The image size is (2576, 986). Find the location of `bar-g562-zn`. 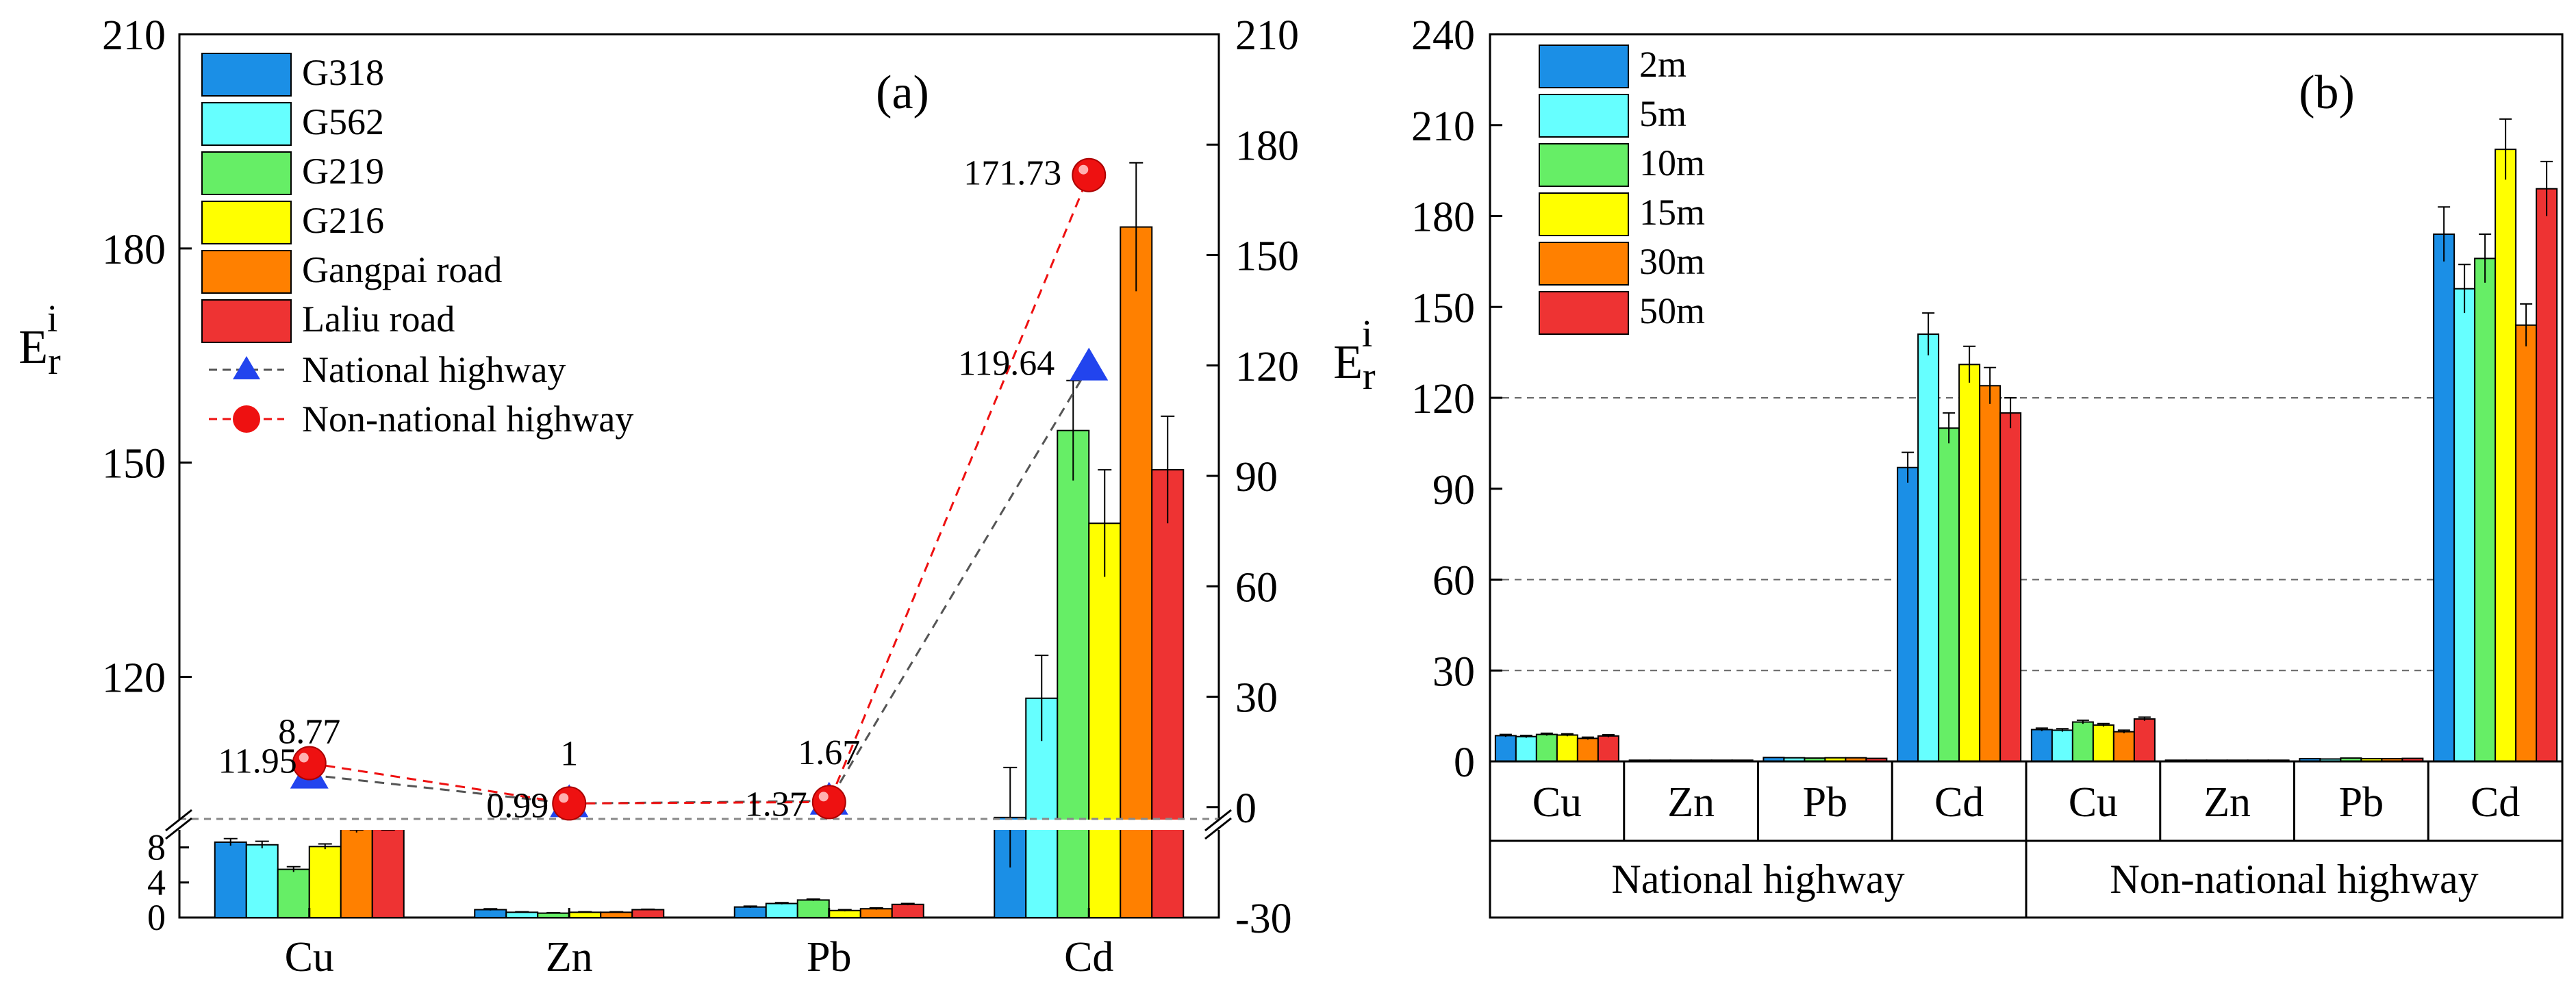

bar-g562-zn is located at coordinates (522, 915).